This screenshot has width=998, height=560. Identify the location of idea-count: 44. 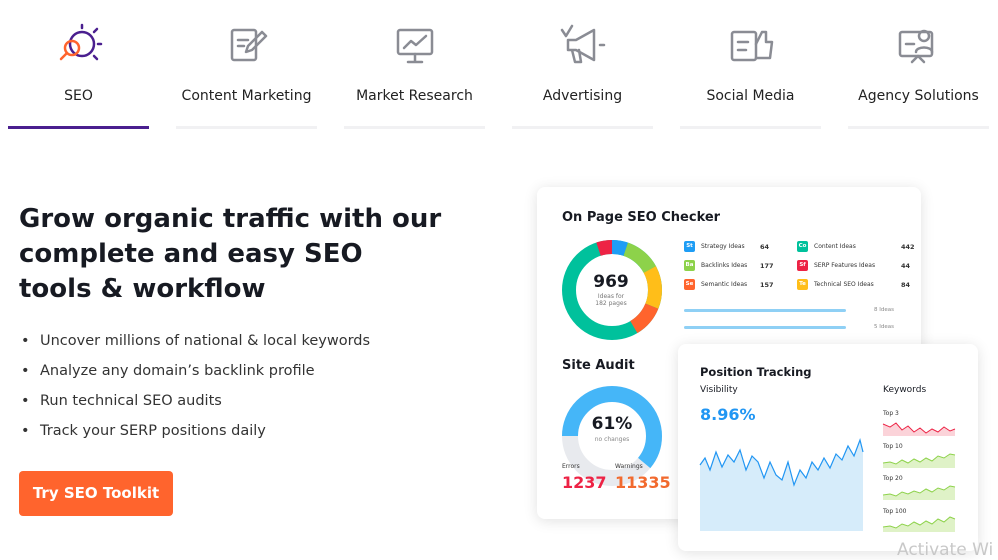
(906, 265).